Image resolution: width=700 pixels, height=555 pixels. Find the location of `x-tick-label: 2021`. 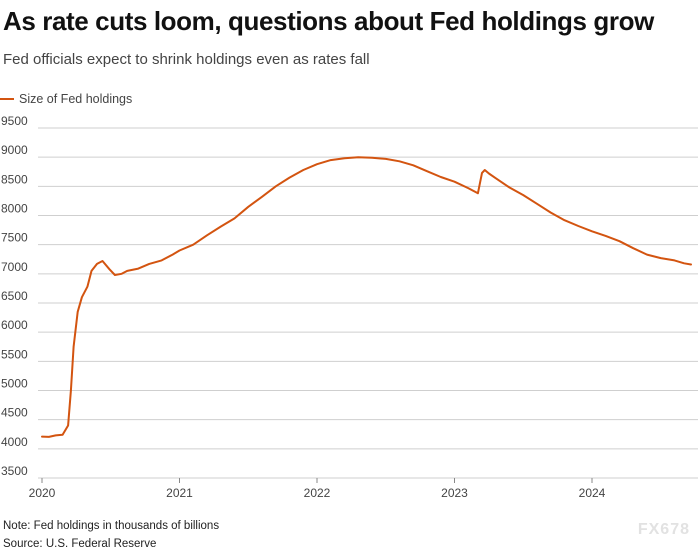

x-tick-label: 2021 is located at coordinates (179, 493).